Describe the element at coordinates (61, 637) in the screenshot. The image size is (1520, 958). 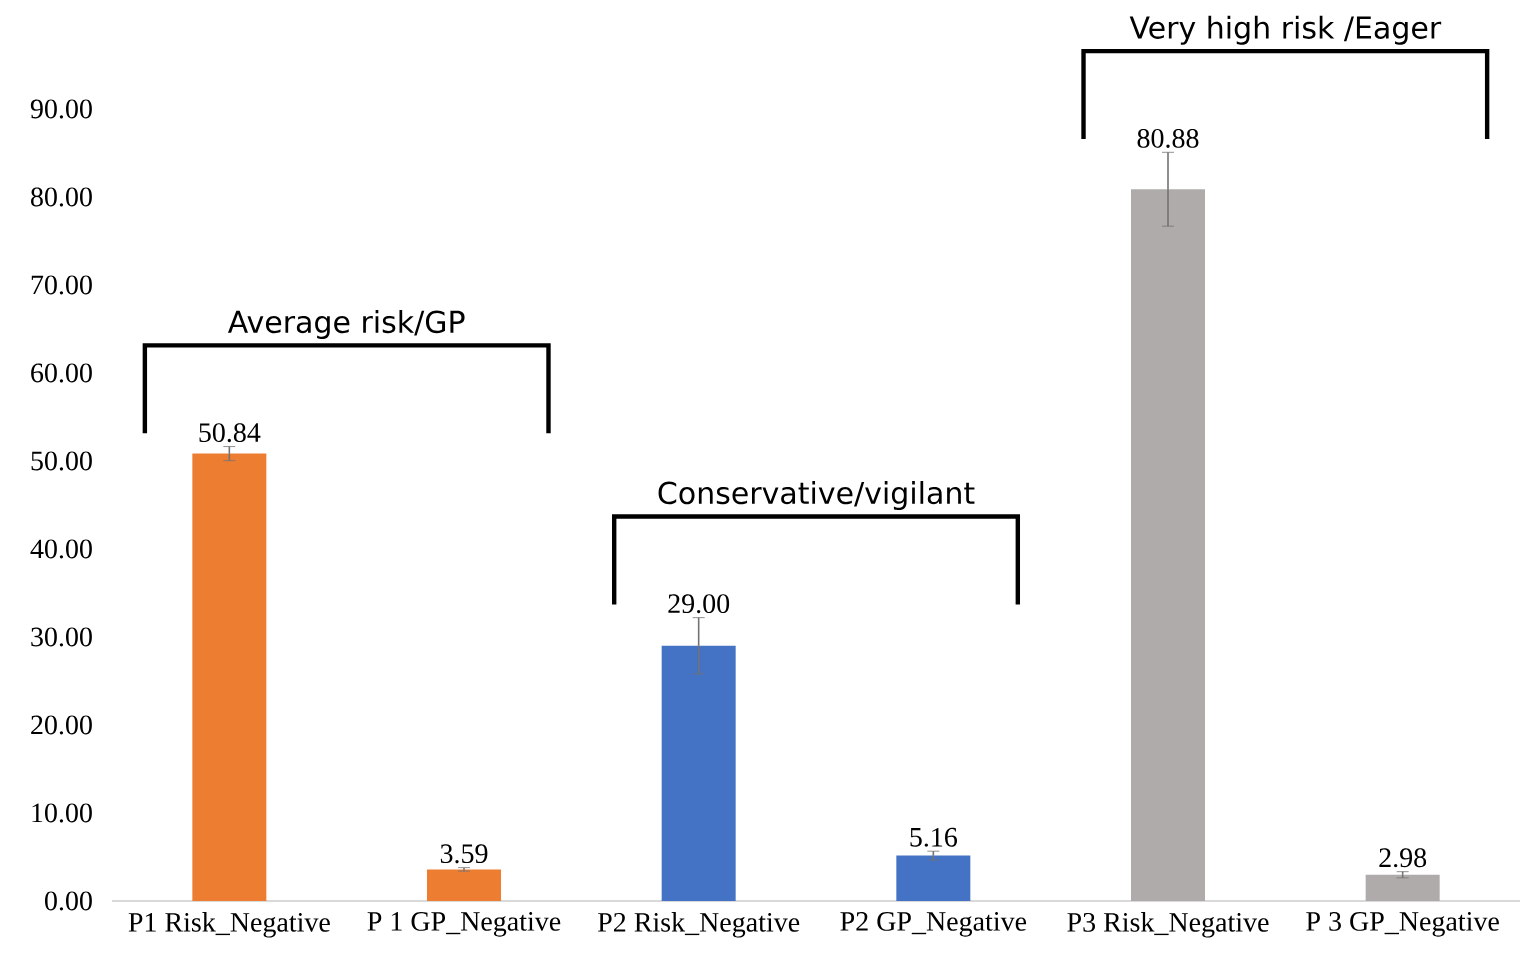
I see `y-tick-label: 30.00` at that location.